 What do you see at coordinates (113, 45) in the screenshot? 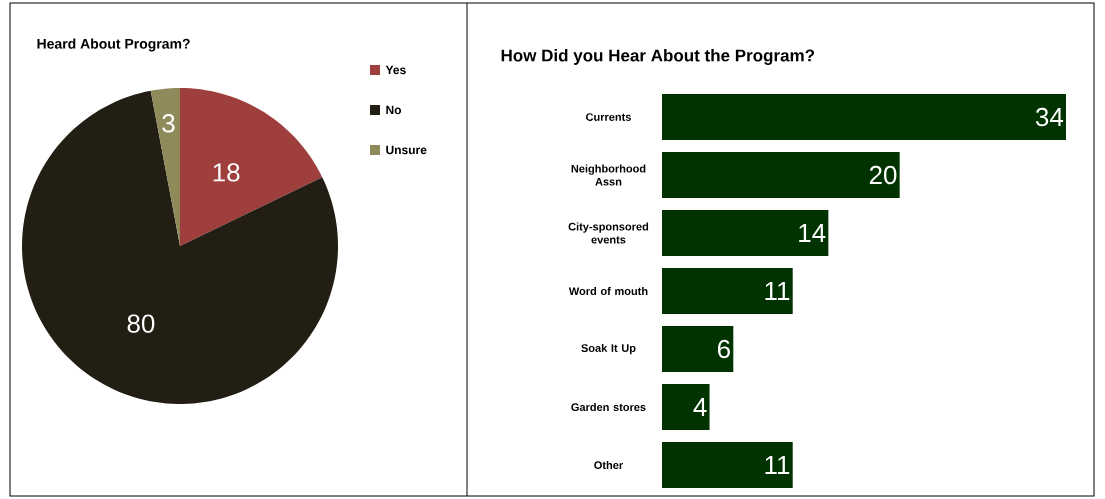
I see `chart-title: Heard About Program?` at bounding box center [113, 45].